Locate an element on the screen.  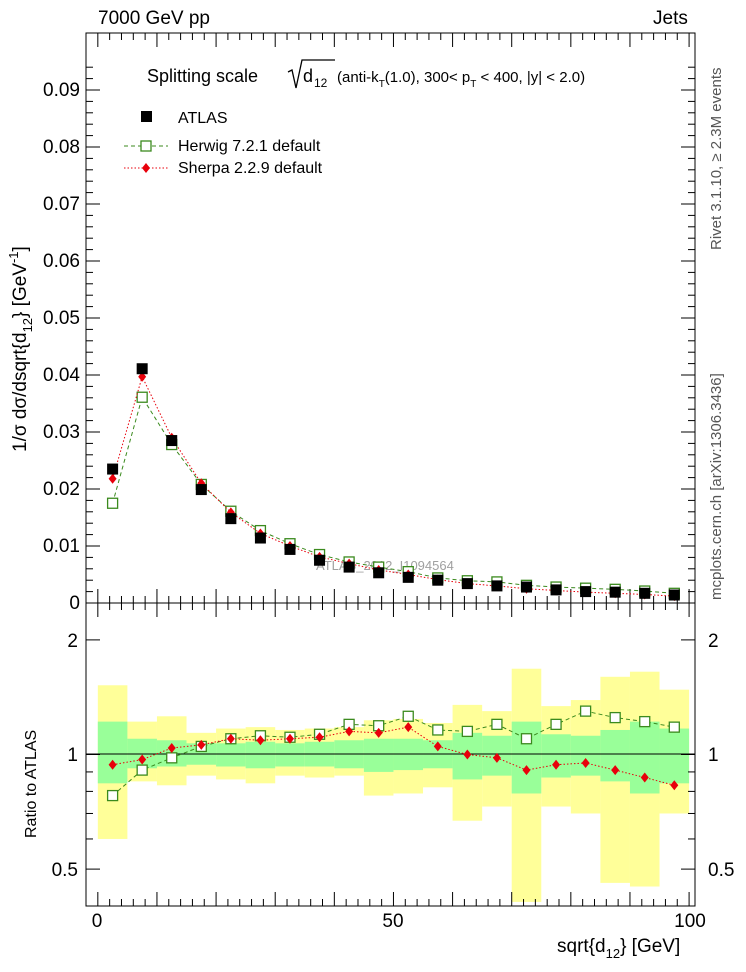
ytick-label: 0 is located at coordinates (74, 603).